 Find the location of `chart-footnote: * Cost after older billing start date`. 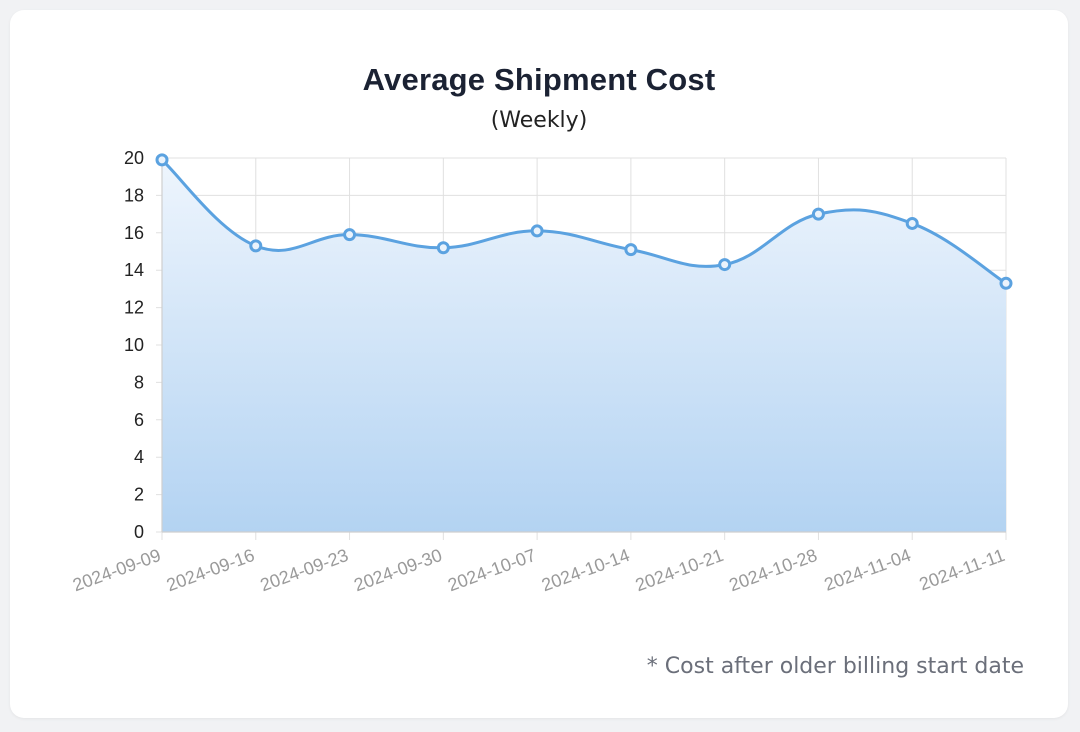

chart-footnote: * Cost after older billing start date is located at coordinates (835, 666).